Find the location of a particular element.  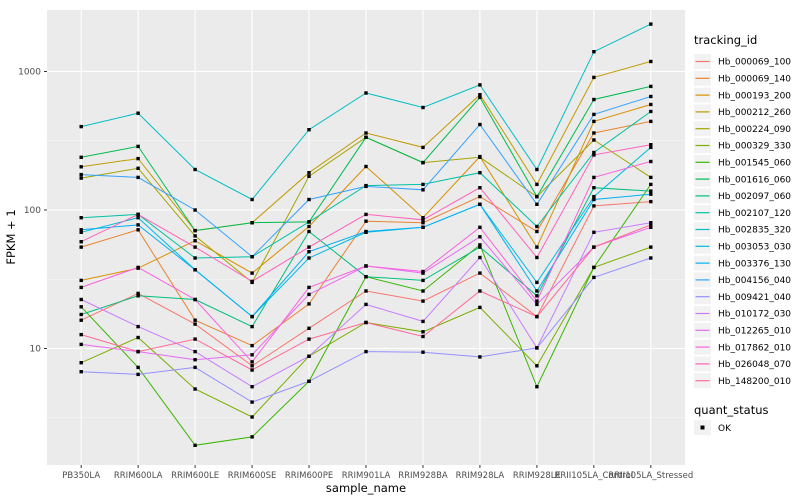

x-tick-label: RRIM600SE is located at coordinates (252, 476).